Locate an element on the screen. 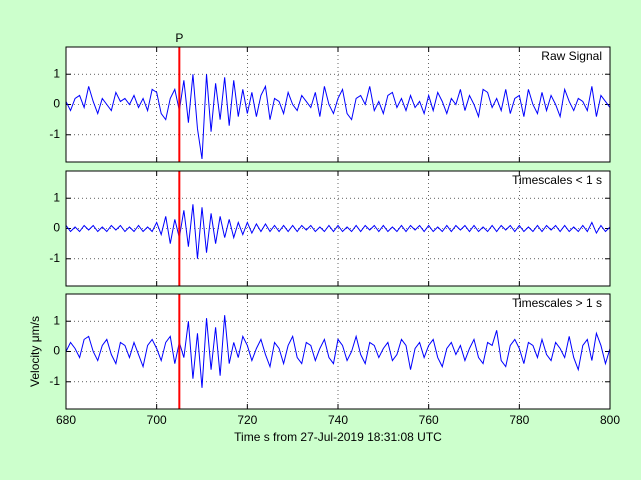 This screenshot has height=480, width=641. x-tick-label: 700 is located at coordinates (157, 420).